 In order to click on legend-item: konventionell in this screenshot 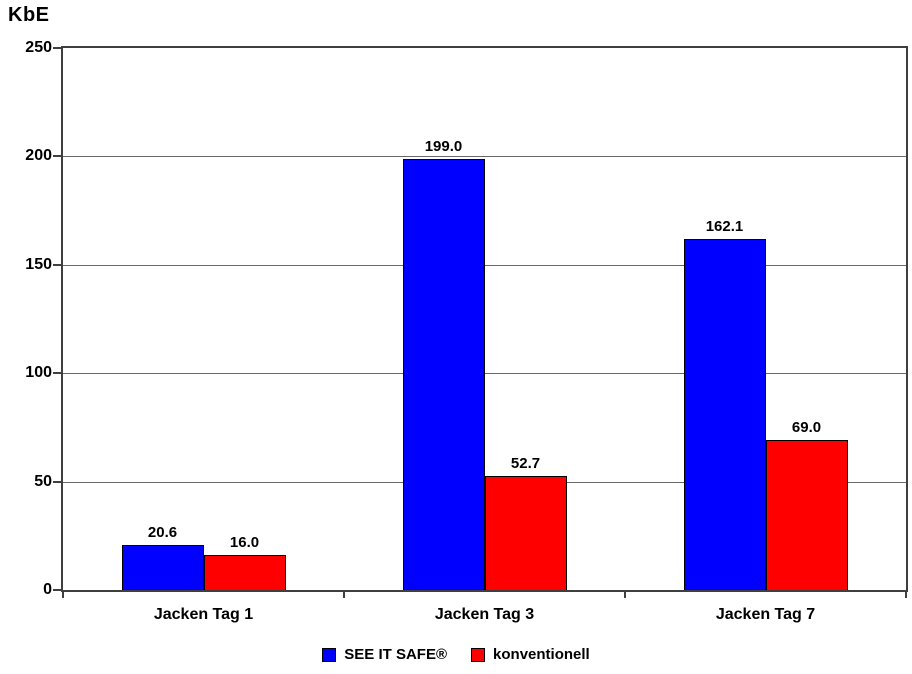, I will do `click(530, 654)`.